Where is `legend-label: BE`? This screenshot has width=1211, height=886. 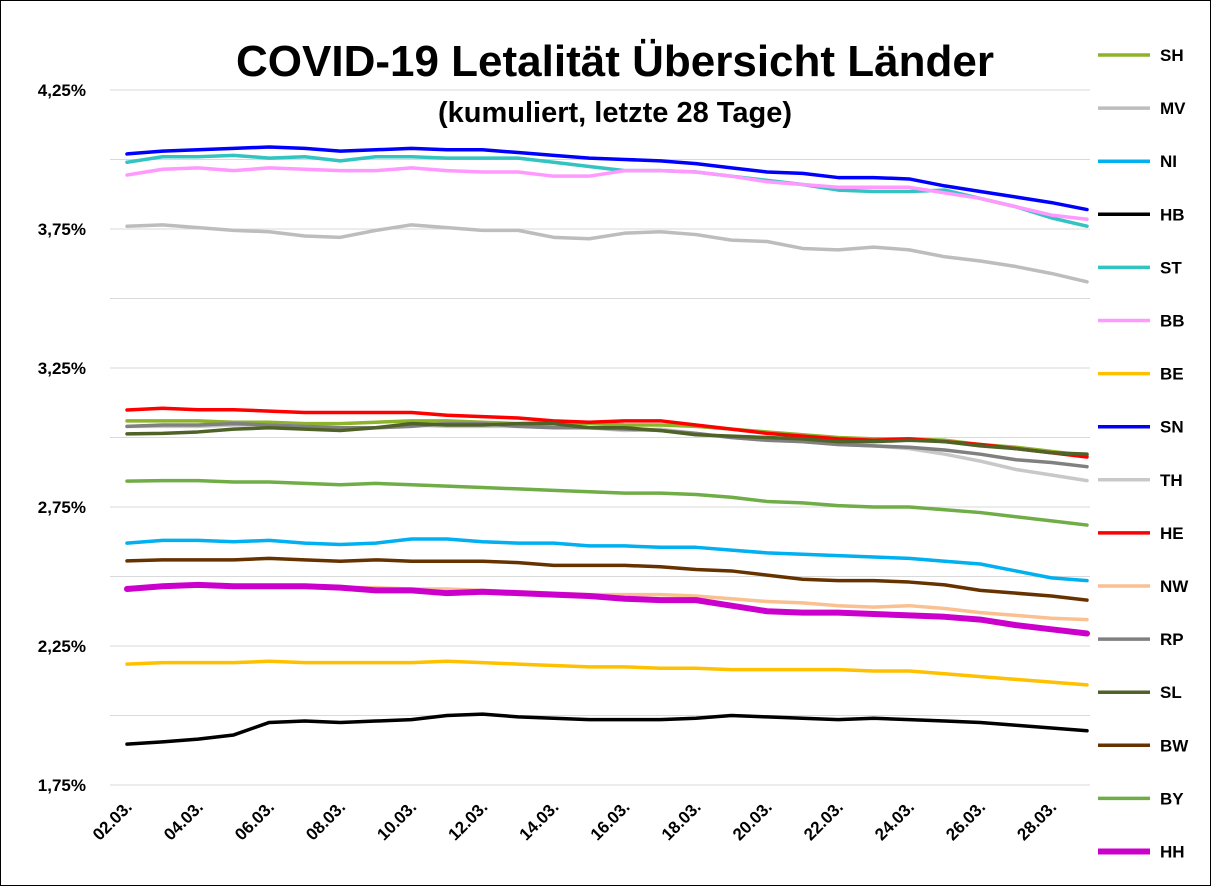
legend-label: BE is located at coordinates (1172, 374).